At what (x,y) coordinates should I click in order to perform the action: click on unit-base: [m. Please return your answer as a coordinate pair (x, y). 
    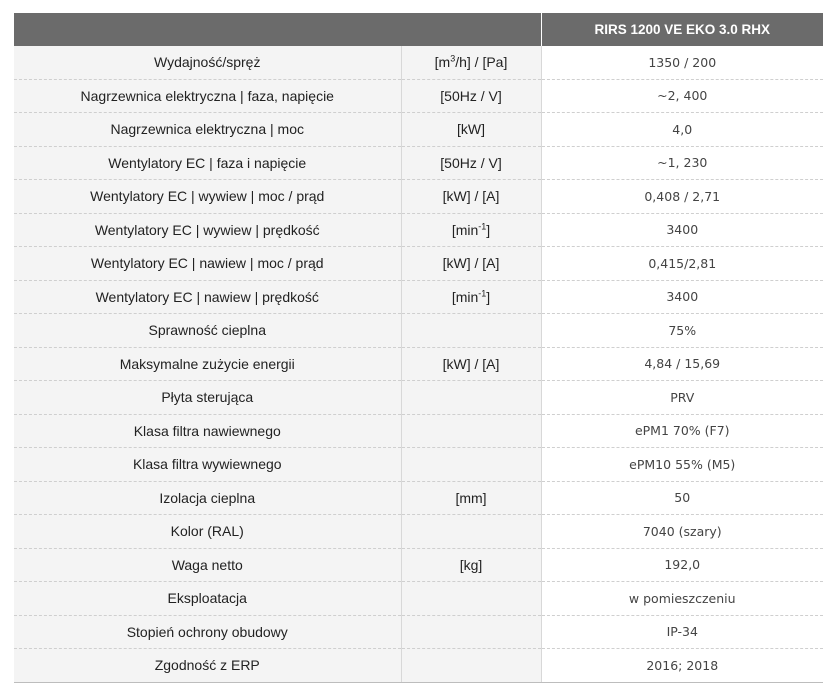
    Looking at the image, I should click on (442, 62).